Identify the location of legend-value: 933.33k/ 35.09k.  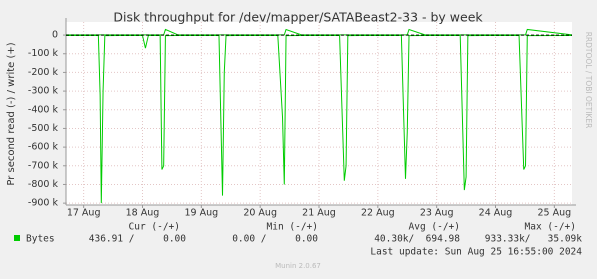
(534, 239).